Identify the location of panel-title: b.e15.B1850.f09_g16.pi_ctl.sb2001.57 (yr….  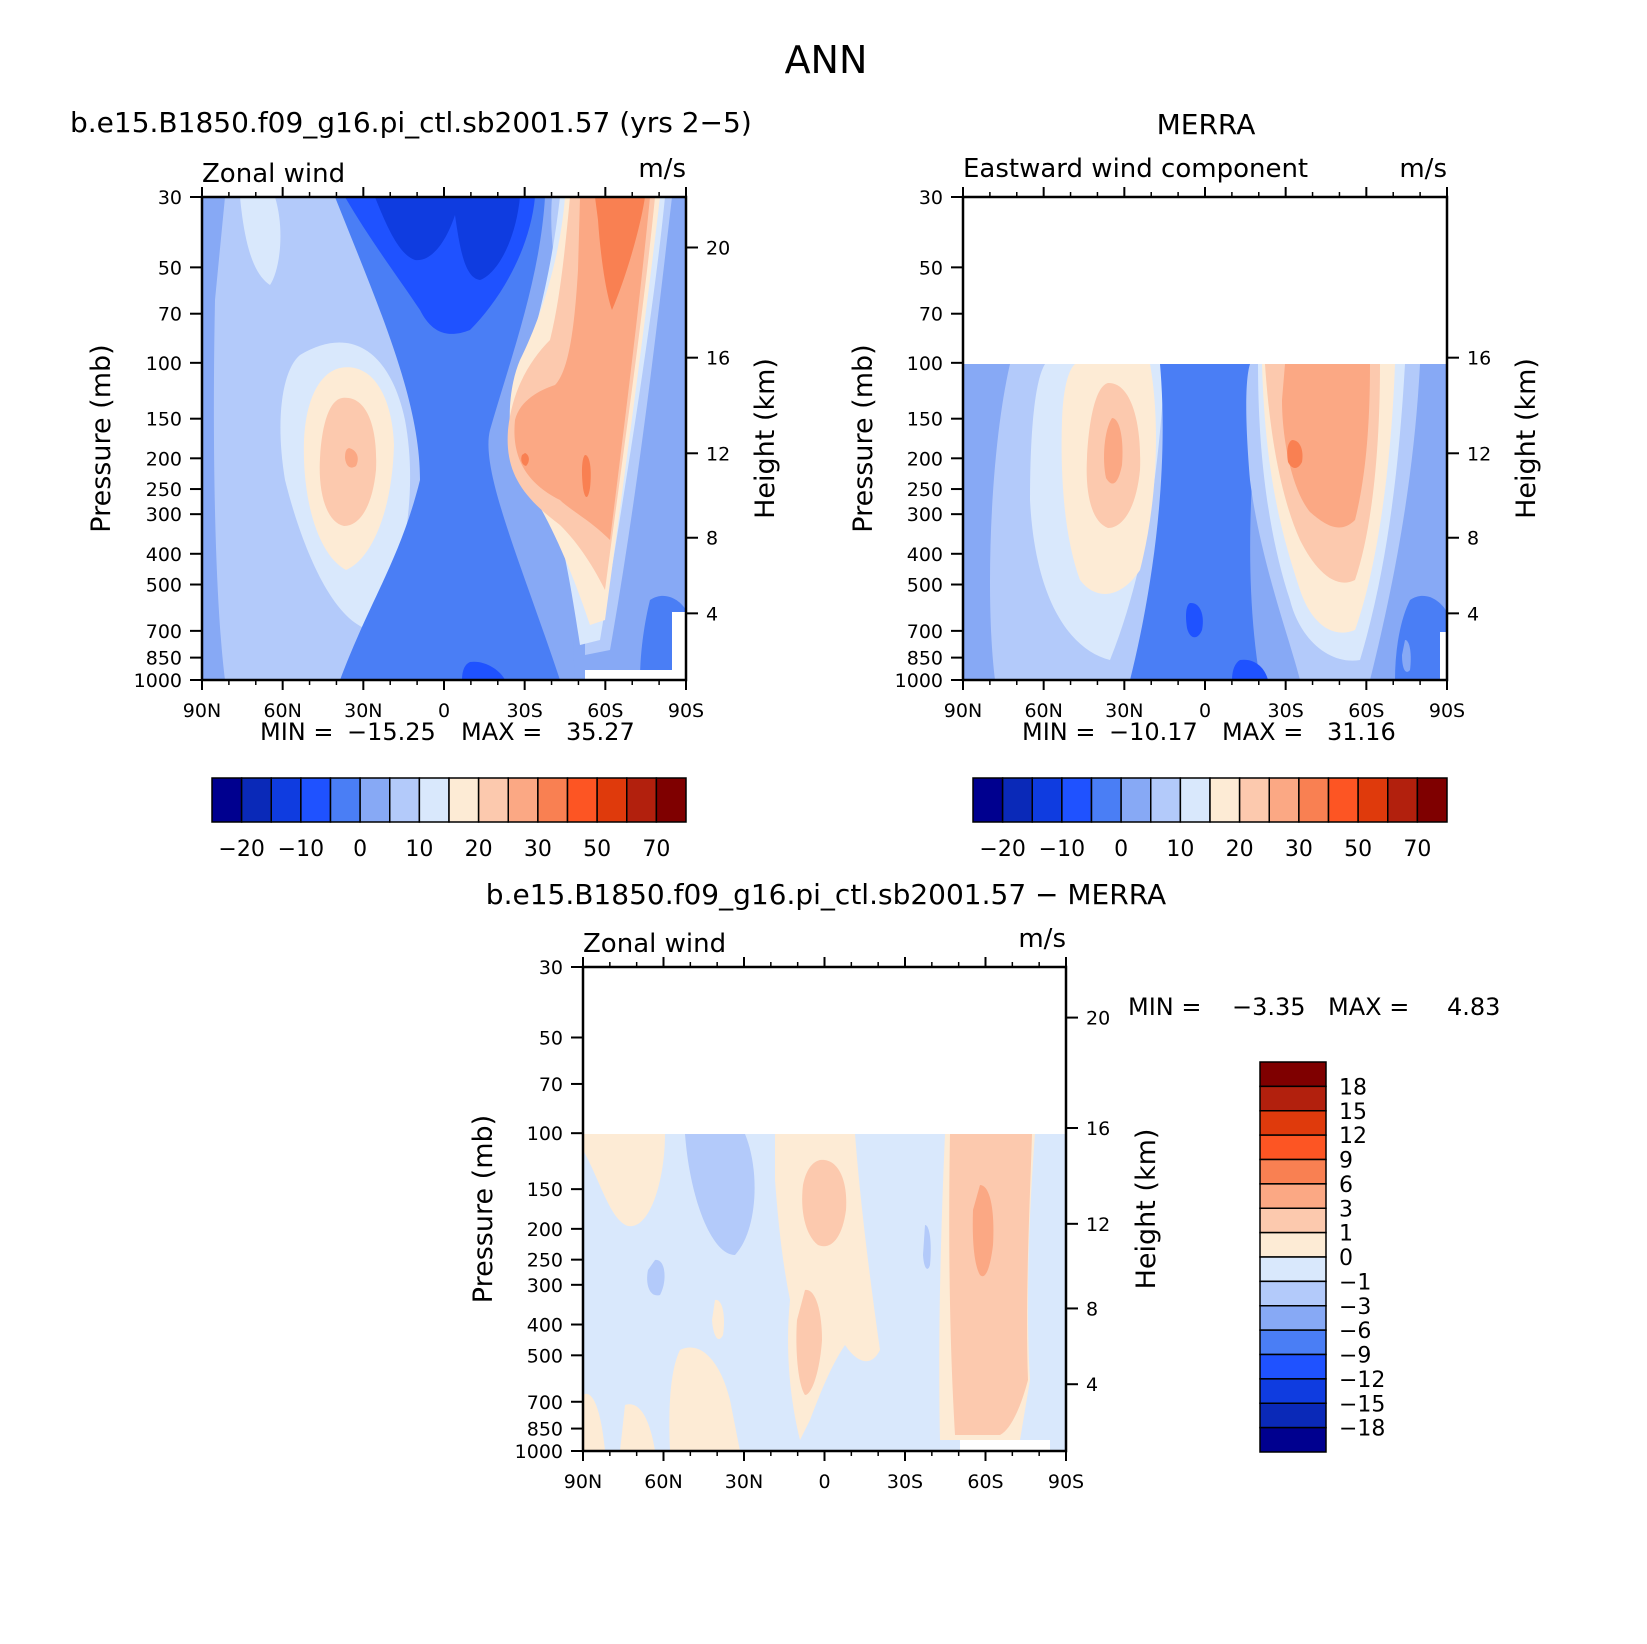
(411, 122).